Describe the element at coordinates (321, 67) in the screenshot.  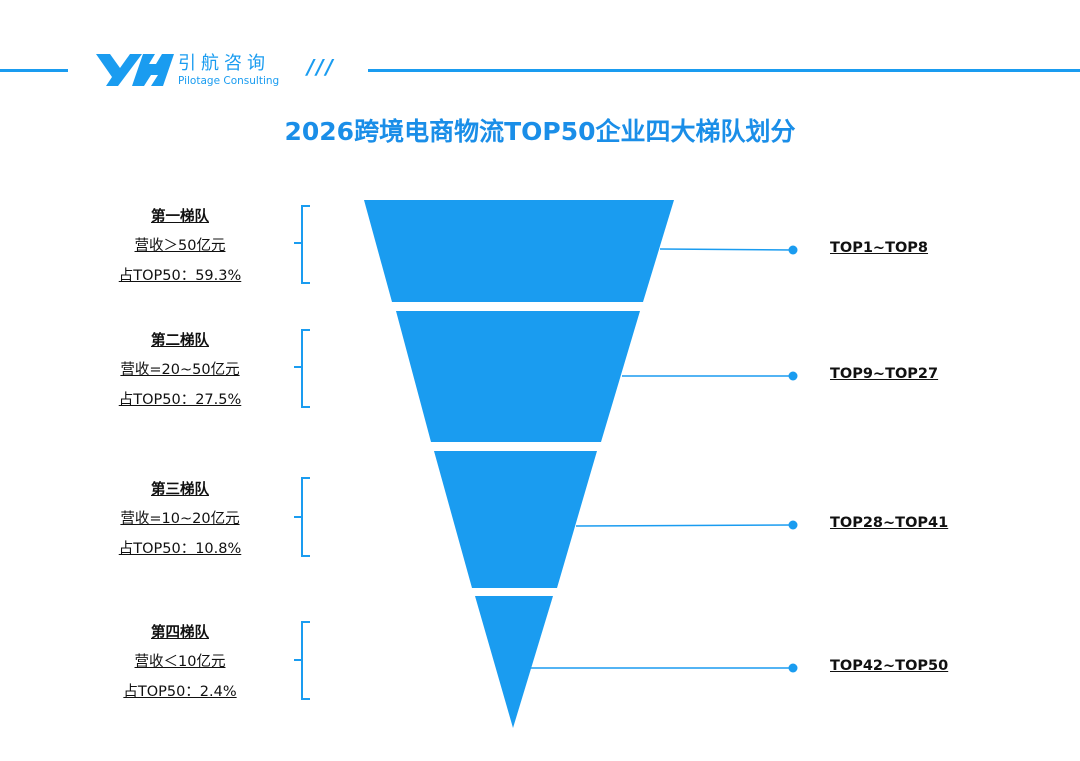
I see `header-slashes: ///` at that location.